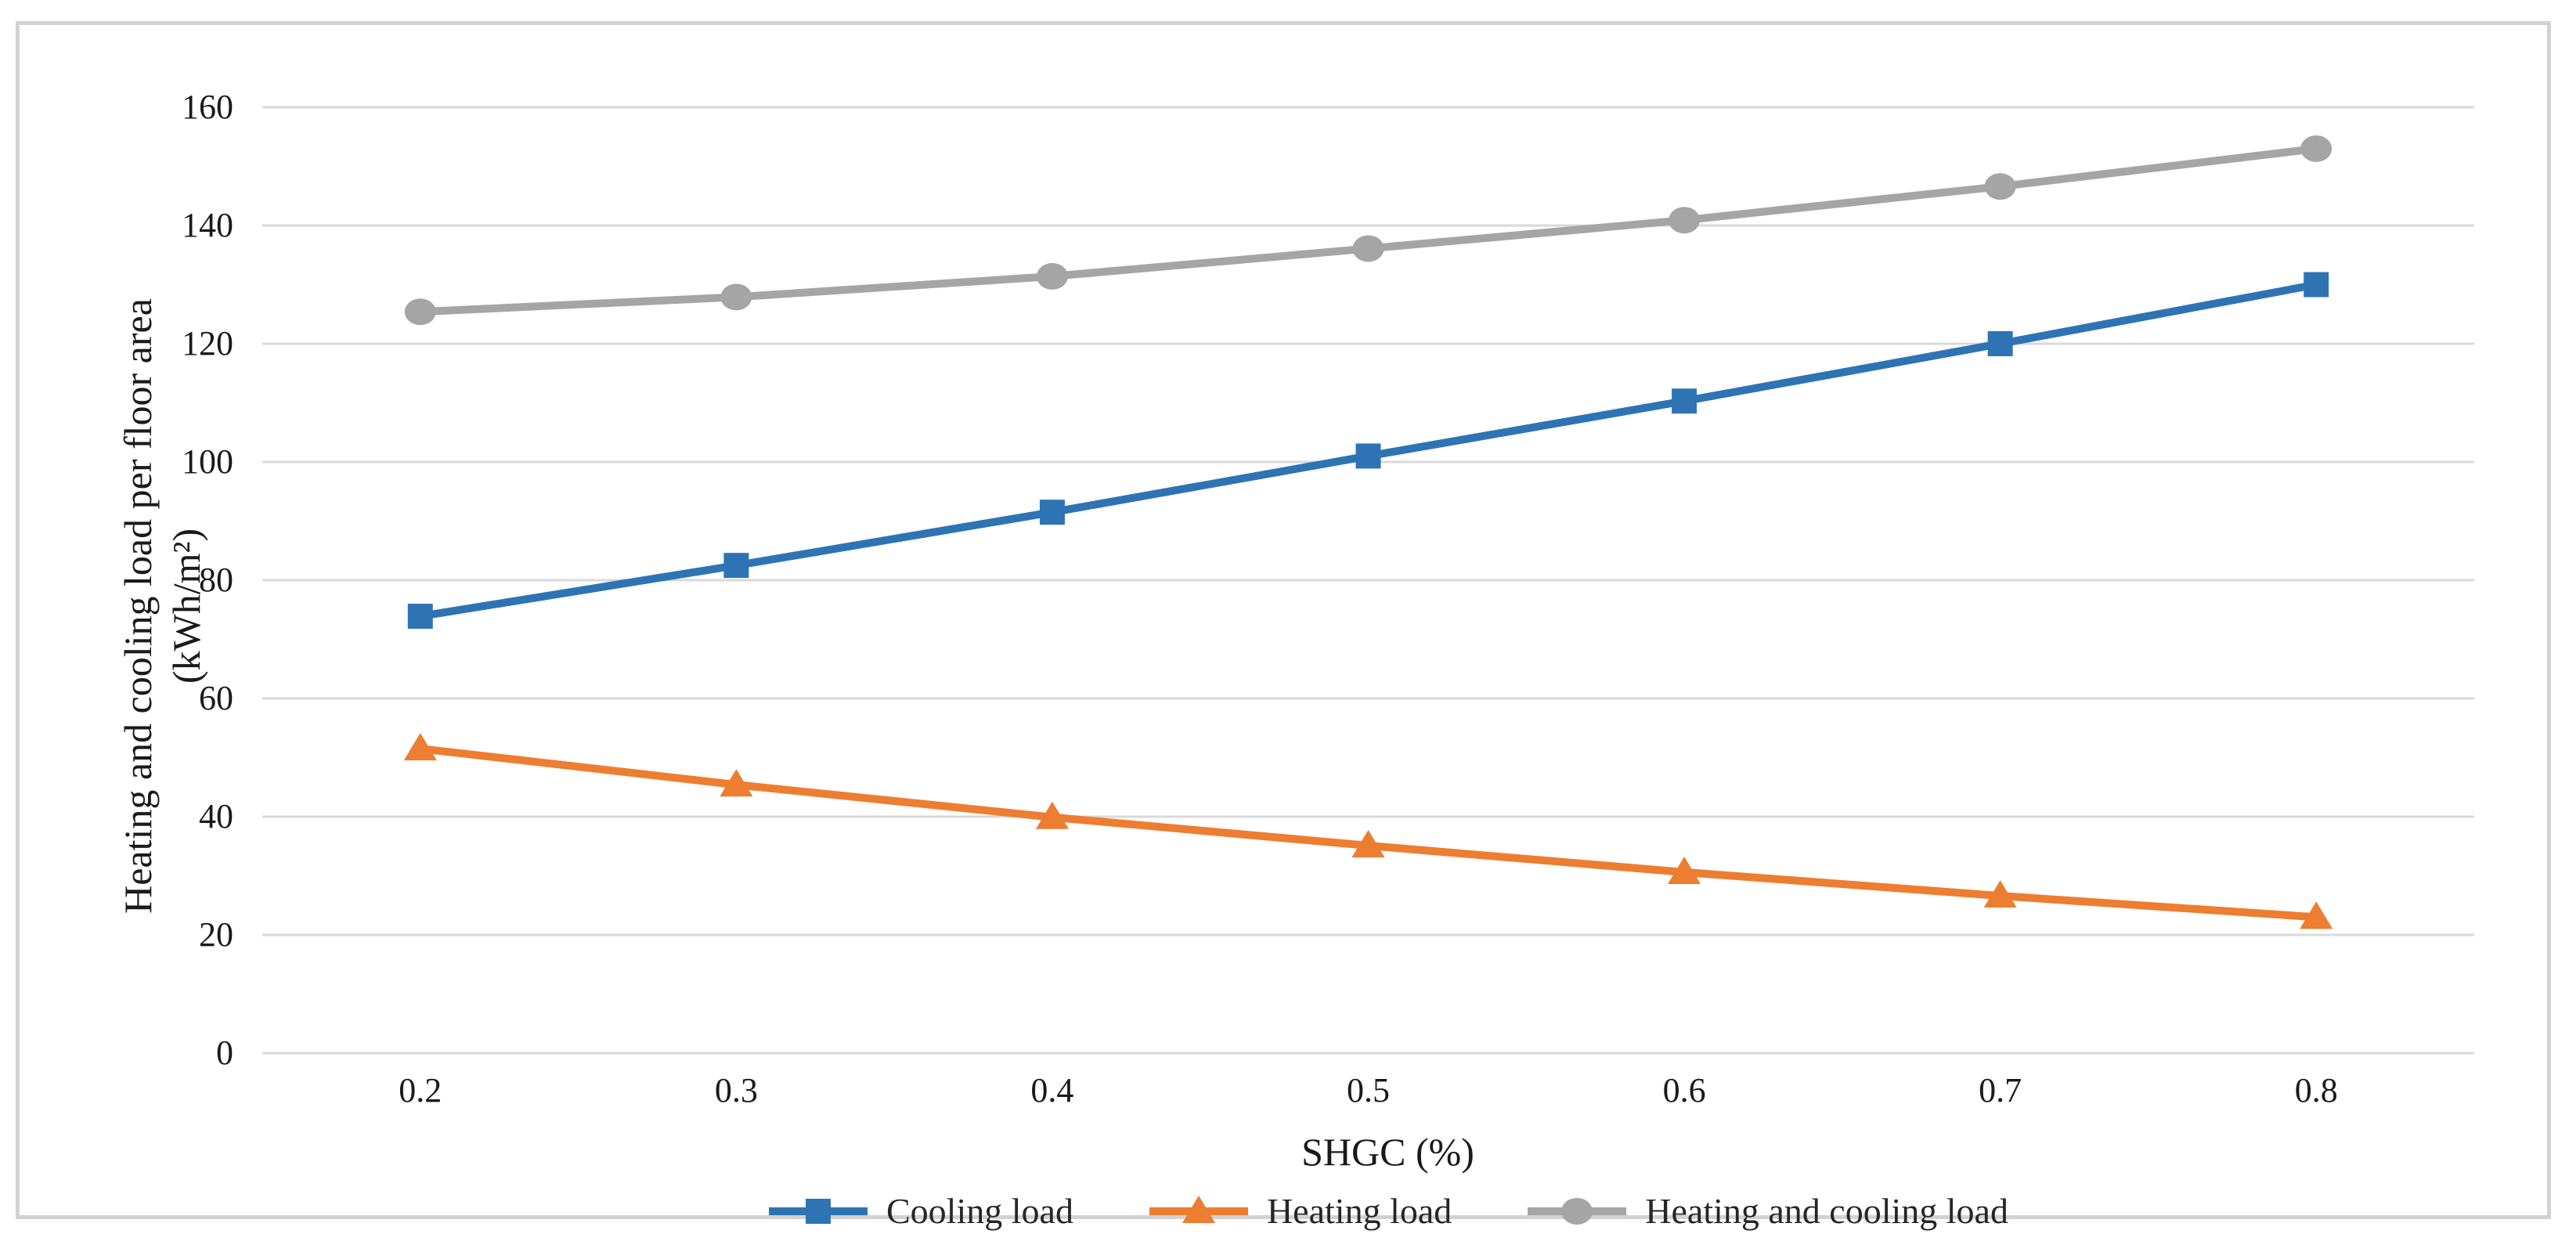  I want to click on circle-legend-marker-icon, so click(1577, 1211).